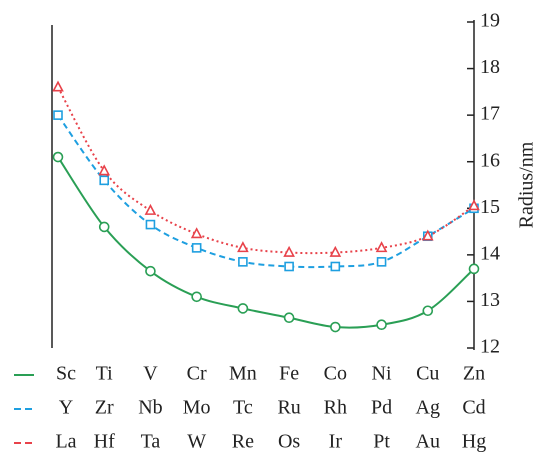 Image resolution: width=545 pixels, height=458 pixels. What do you see at coordinates (336, 442) in the screenshot?
I see `element-label: Ir` at bounding box center [336, 442].